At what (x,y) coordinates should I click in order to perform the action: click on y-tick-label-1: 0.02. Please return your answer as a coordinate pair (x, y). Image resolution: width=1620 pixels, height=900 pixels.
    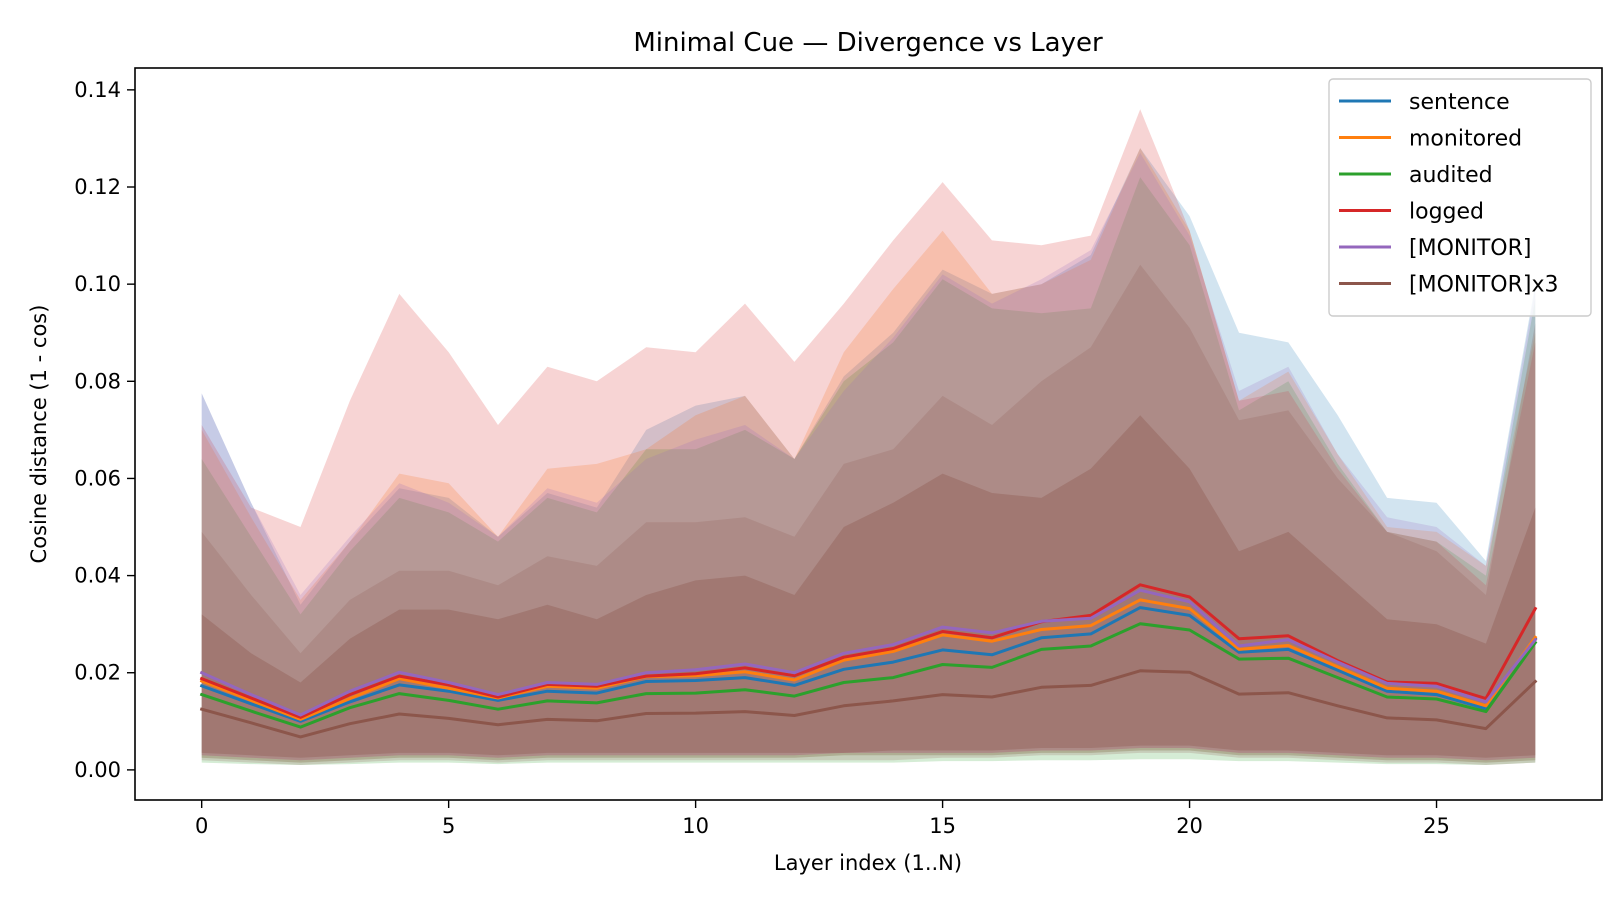
    Looking at the image, I should click on (97, 673).